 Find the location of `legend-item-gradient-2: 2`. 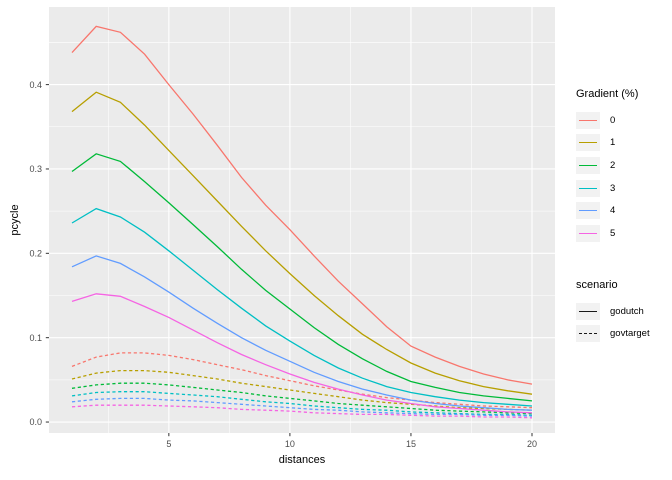

legend-item-gradient-2: 2 is located at coordinates (624, 165).